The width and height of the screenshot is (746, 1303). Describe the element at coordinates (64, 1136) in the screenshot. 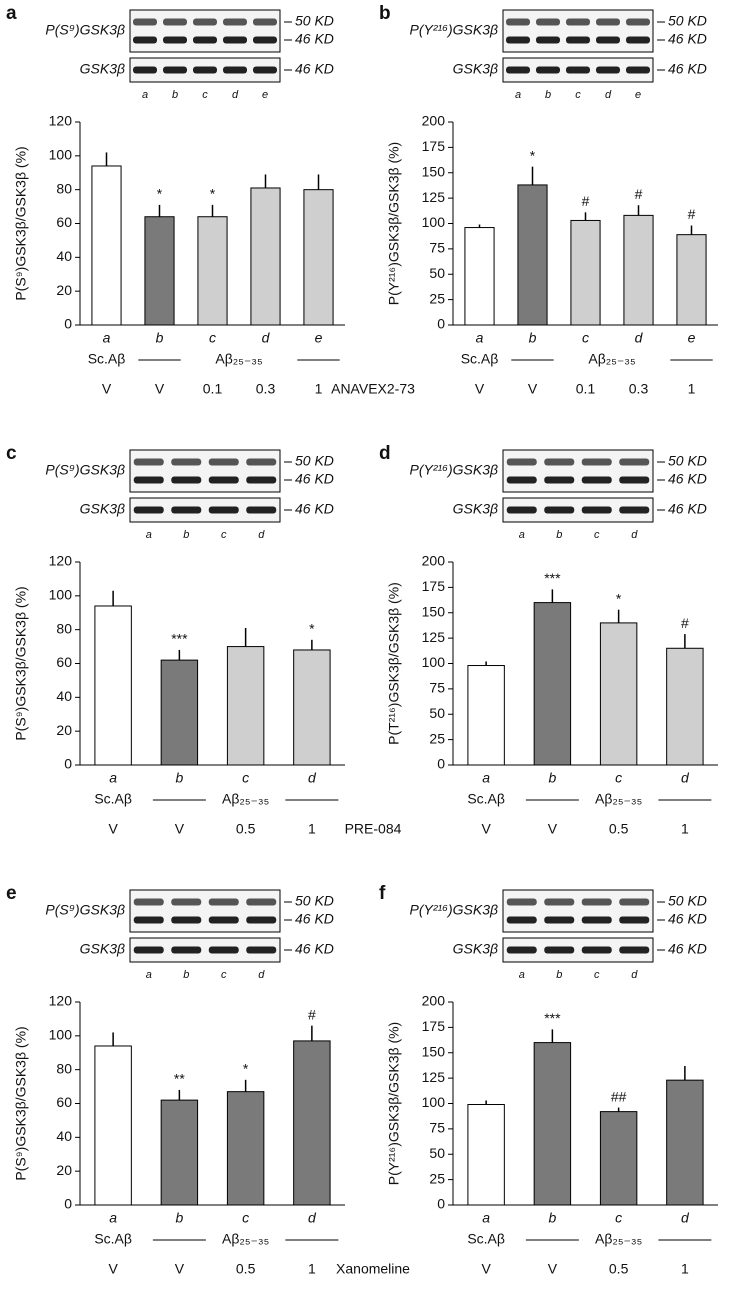

I see `y-tick-label: 40` at that location.